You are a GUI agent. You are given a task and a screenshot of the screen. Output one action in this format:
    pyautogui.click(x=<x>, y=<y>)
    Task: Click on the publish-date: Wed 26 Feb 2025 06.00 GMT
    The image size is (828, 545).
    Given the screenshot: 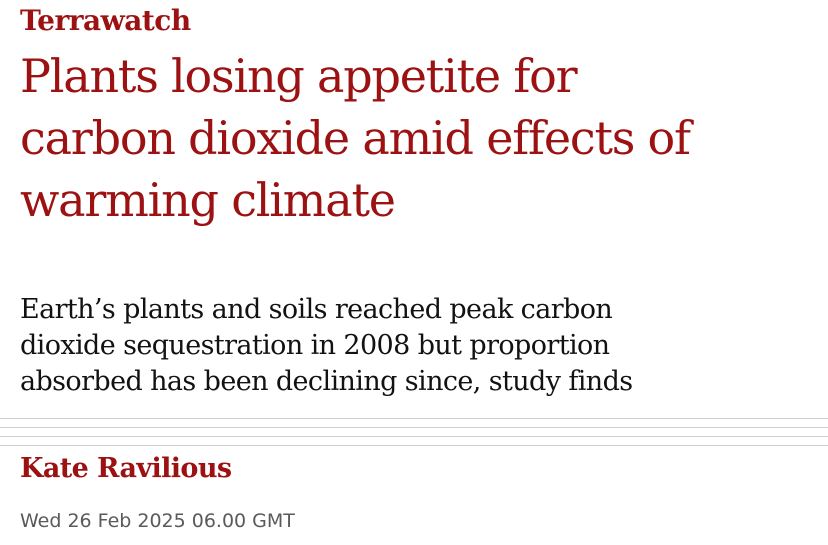 What is the action you would take?
    pyautogui.click(x=157, y=521)
    